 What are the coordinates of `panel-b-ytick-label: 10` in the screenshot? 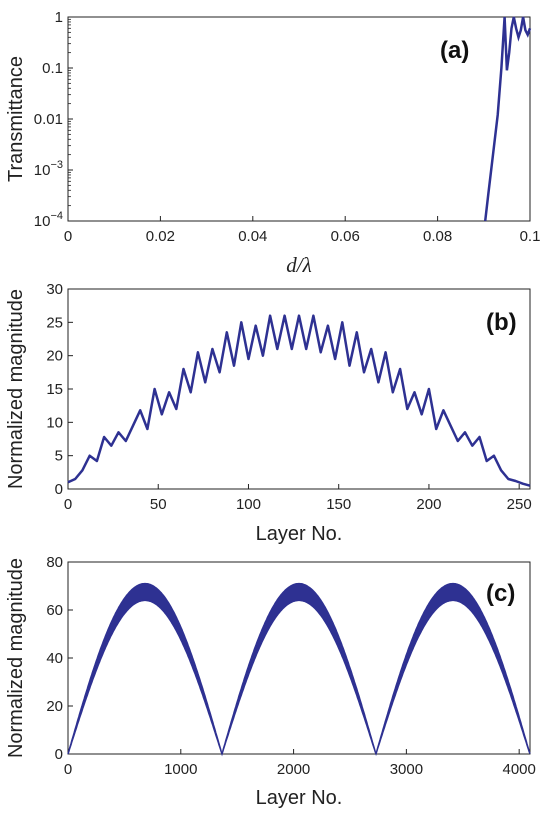 It's located at (54, 422).